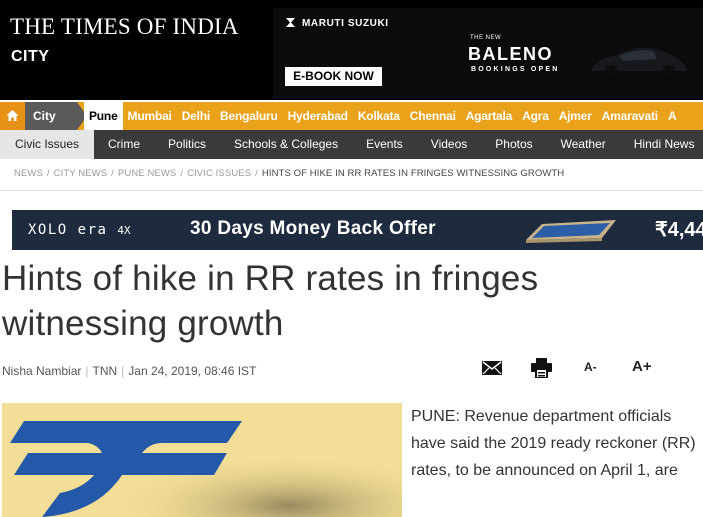  What do you see at coordinates (249, 116) in the screenshot?
I see `city-nav-item-bengaluru: Bengaluru` at bounding box center [249, 116].